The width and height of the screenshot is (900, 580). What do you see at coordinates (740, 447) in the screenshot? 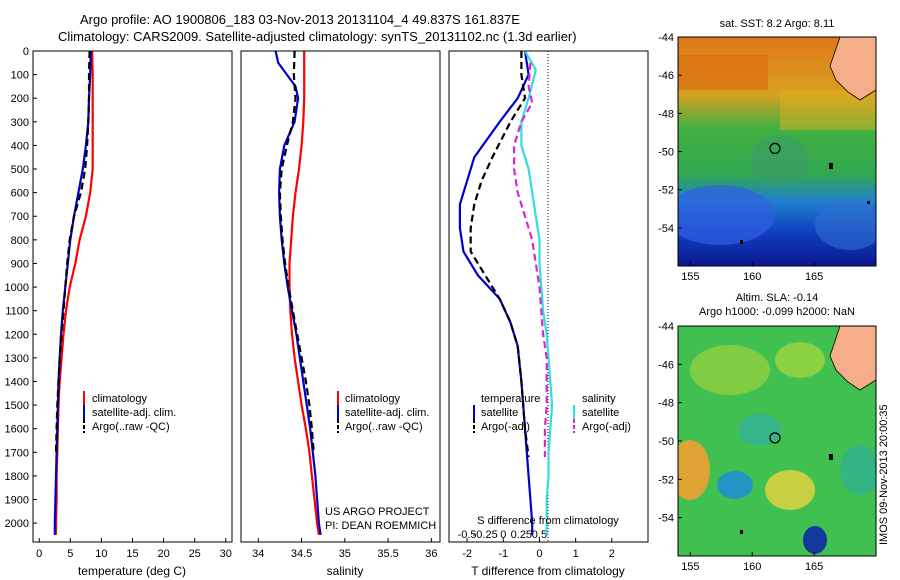
I see `sla-map-ticks: 155 160 165 -44 -46 -48 -50 -52 -54` at bounding box center [740, 447].